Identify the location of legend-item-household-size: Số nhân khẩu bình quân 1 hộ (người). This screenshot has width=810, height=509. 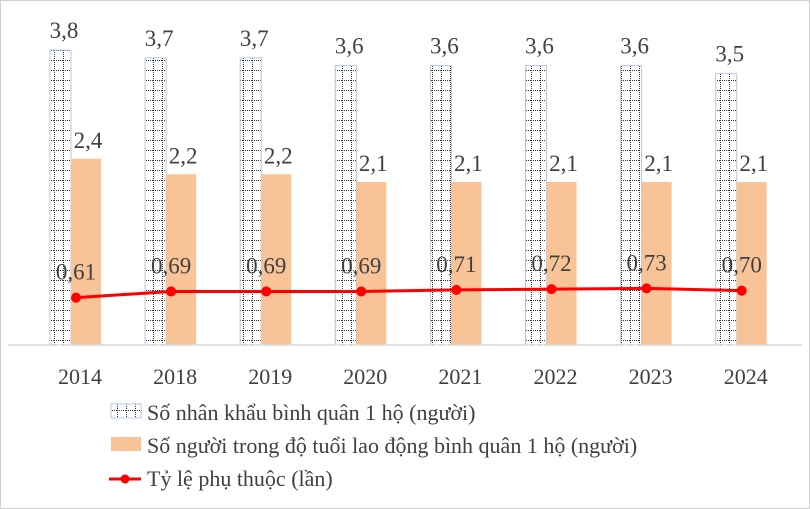
(292, 412).